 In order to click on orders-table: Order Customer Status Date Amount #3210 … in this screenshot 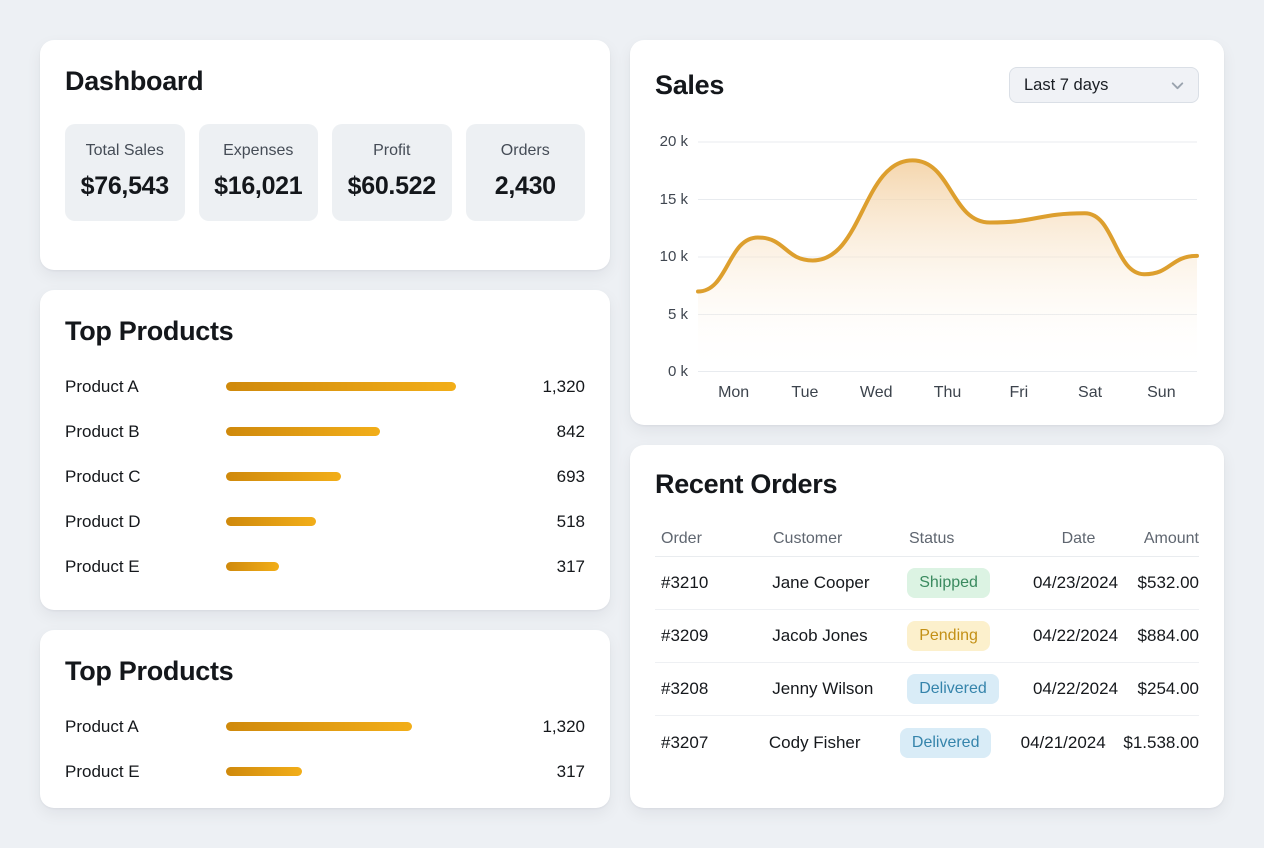, I will do `click(927, 645)`.